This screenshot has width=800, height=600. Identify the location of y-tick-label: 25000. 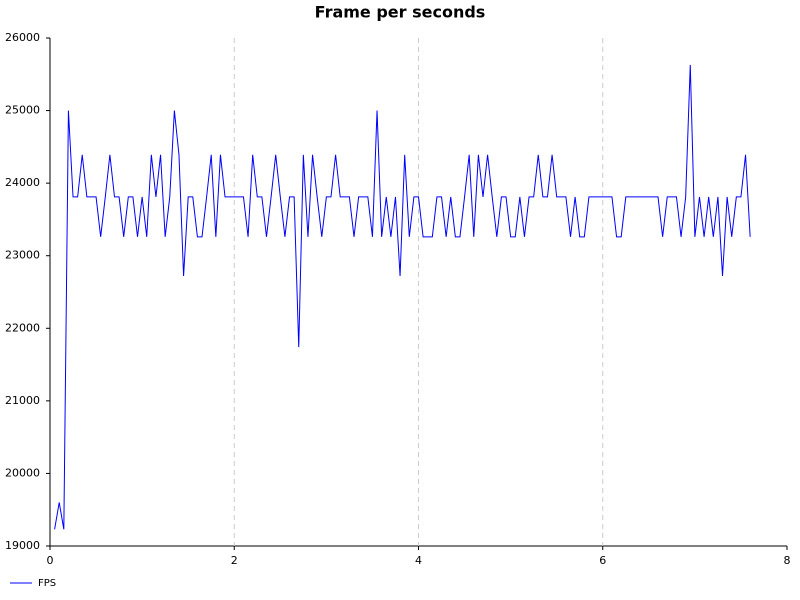
(22, 110).